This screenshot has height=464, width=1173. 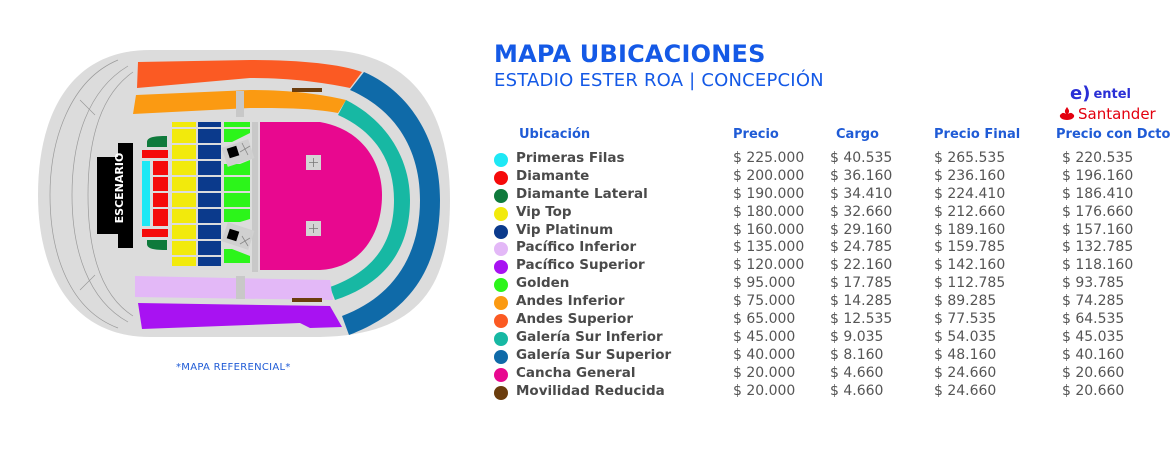 What do you see at coordinates (769, 212) in the screenshot?
I see `price: $ 180.000` at bounding box center [769, 212].